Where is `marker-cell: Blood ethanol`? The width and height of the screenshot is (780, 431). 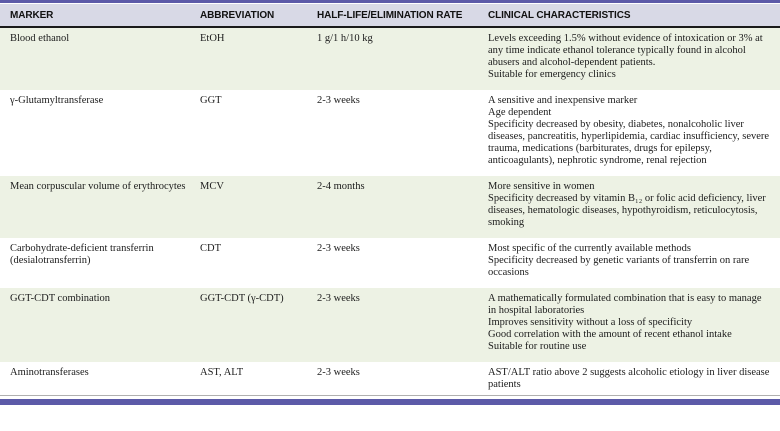 marker-cell: Blood ethanol is located at coordinates (40, 38).